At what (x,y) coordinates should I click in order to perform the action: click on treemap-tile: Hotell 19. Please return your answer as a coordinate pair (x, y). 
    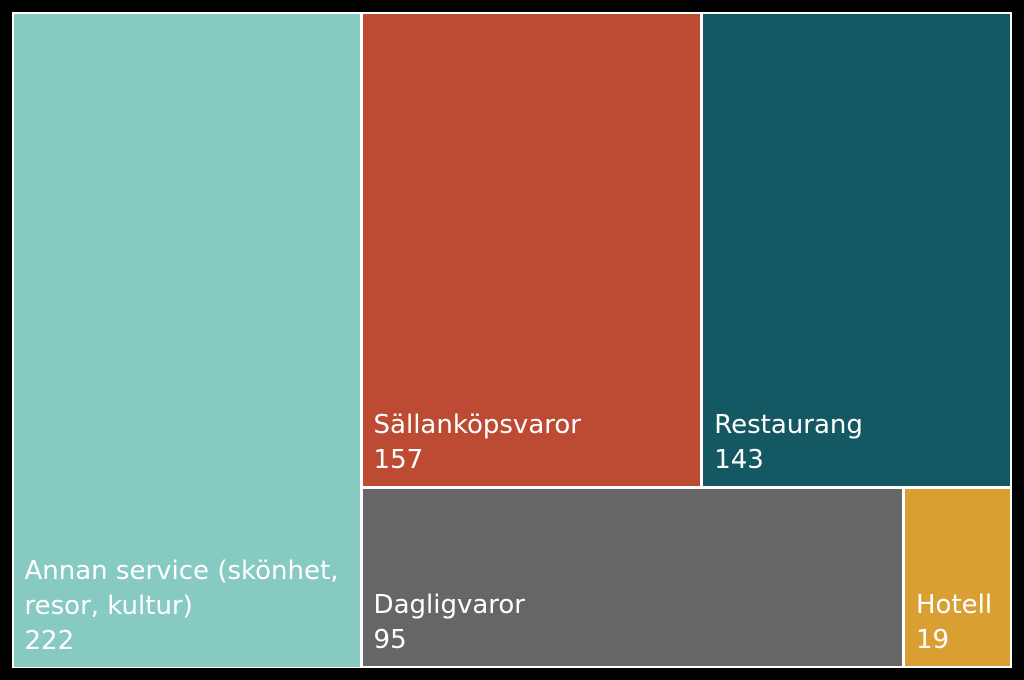
    Looking at the image, I should click on (958, 577).